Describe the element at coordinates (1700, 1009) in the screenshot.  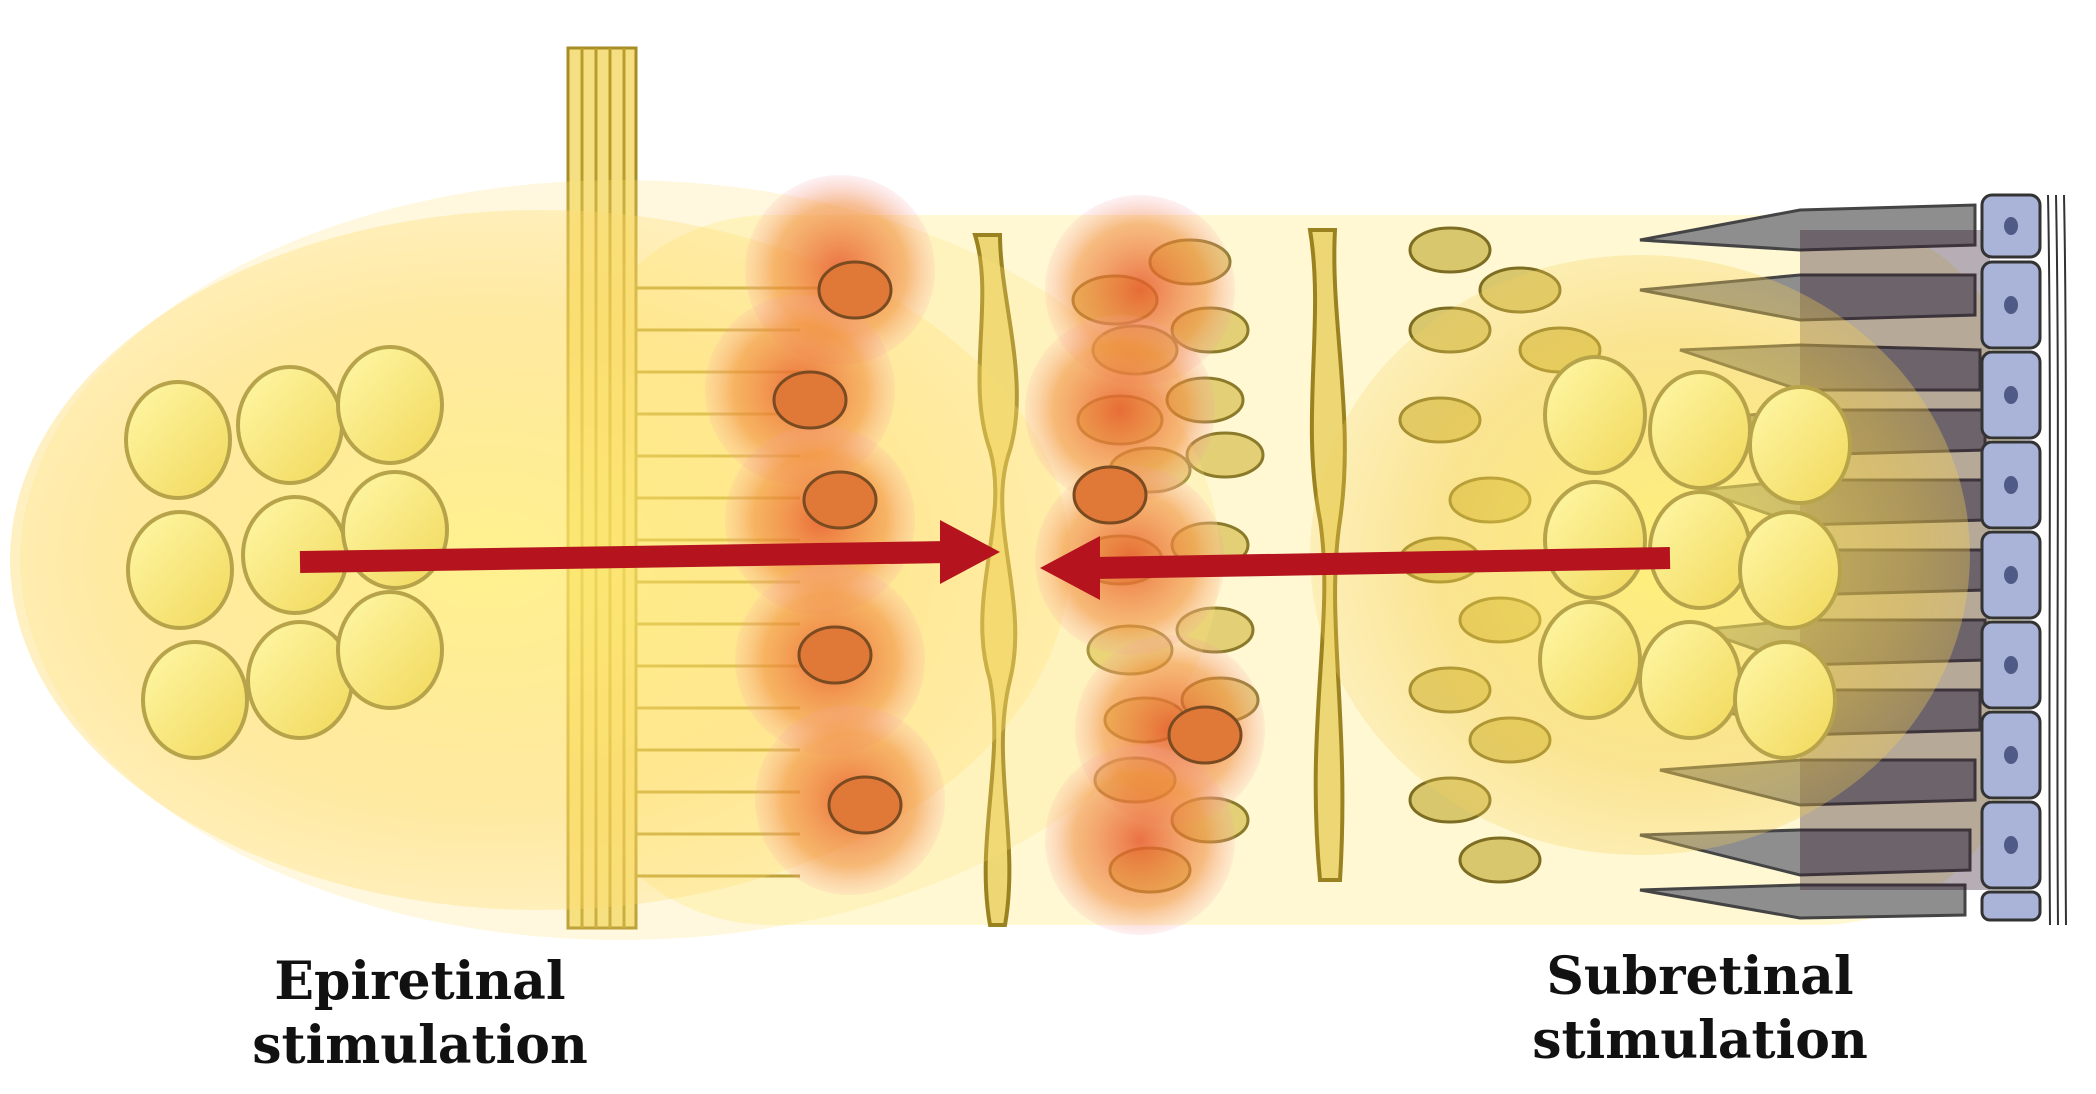
I see `subretinal-caption: Subretinal stimulation` at that location.